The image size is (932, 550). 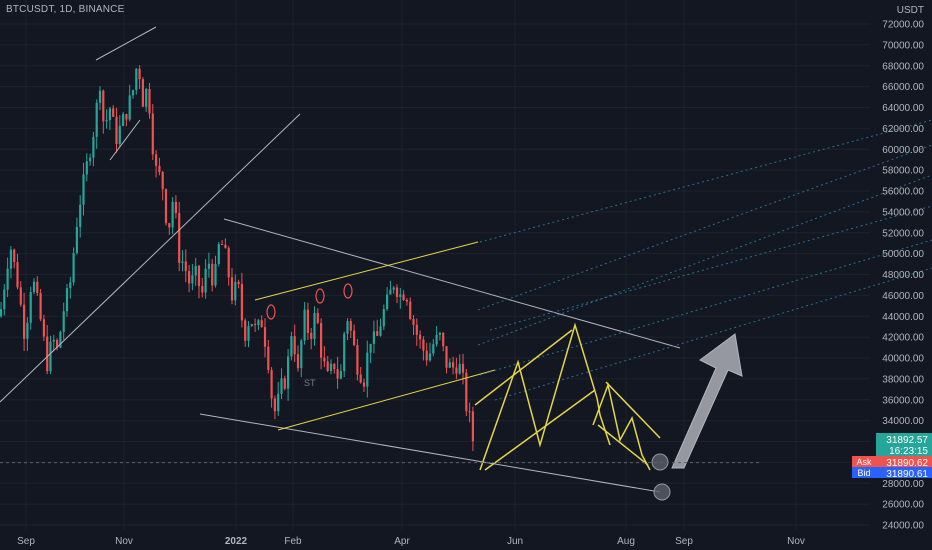 What do you see at coordinates (540, 430) in the screenshot?
I see `projection-line-lower` at bounding box center [540, 430].